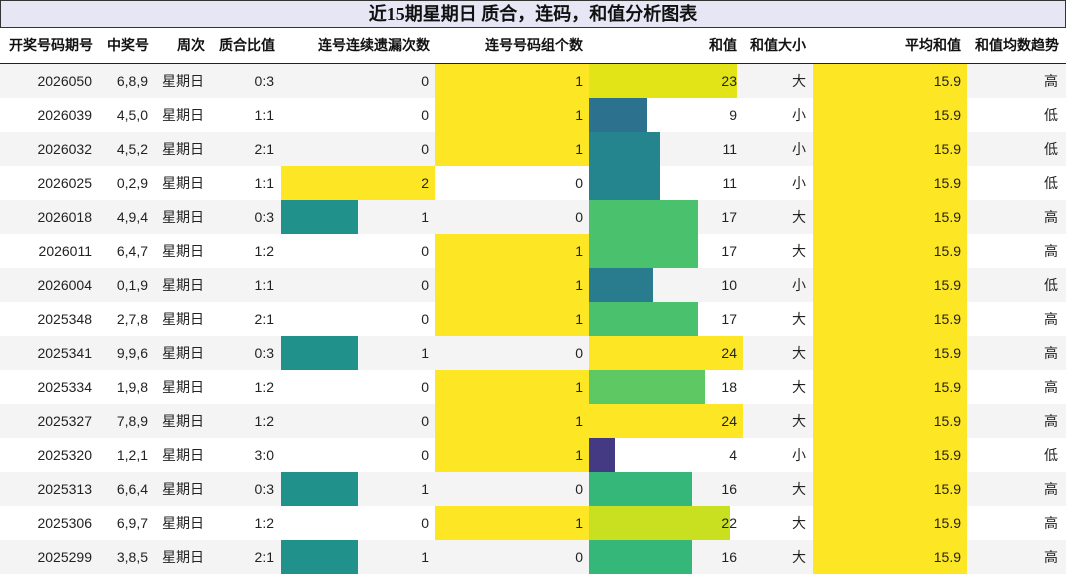 The image size is (1066, 575). What do you see at coordinates (132, 353) in the screenshot?
I see `winning-numbers: 9,9,6` at bounding box center [132, 353].